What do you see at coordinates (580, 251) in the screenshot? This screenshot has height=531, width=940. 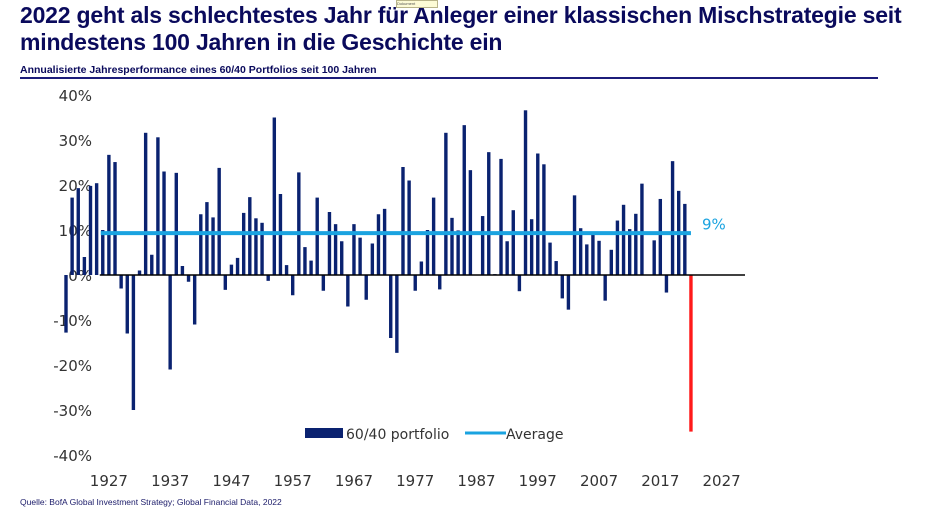 I see `bar-2004` at bounding box center [580, 251].